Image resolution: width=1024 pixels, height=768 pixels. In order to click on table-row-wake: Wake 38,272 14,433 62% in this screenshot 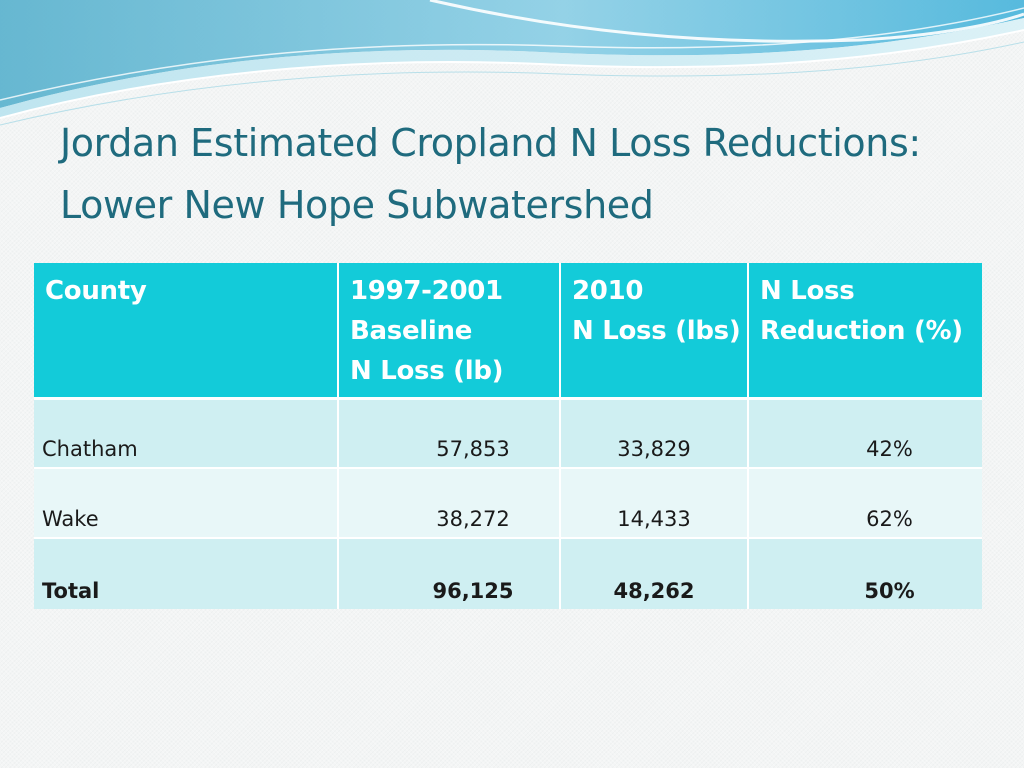, I will do `click(508, 504)`.